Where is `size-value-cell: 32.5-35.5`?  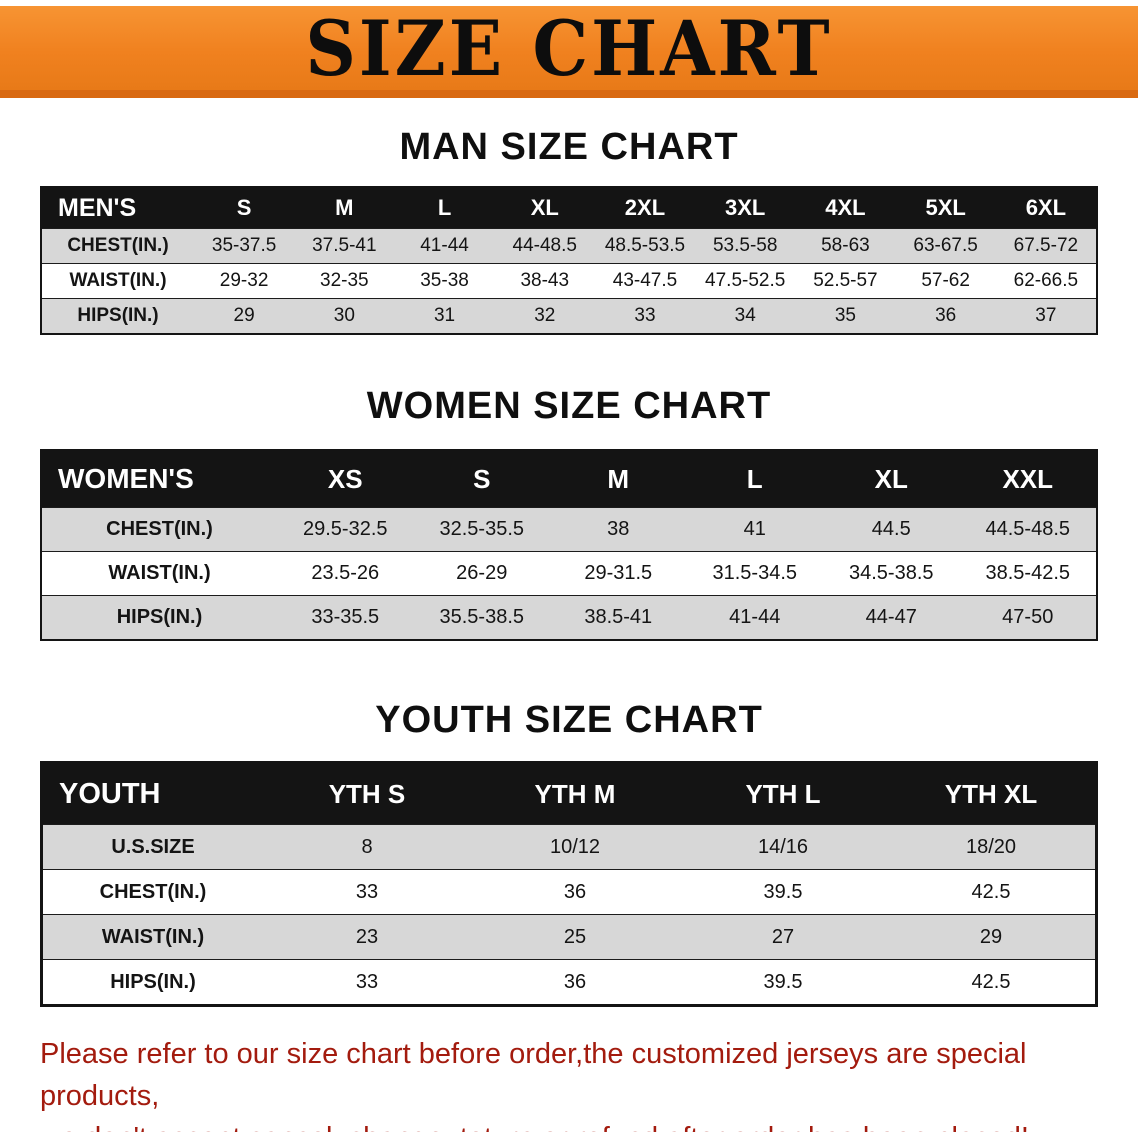
size-value-cell: 32.5-35.5 is located at coordinates (481, 529).